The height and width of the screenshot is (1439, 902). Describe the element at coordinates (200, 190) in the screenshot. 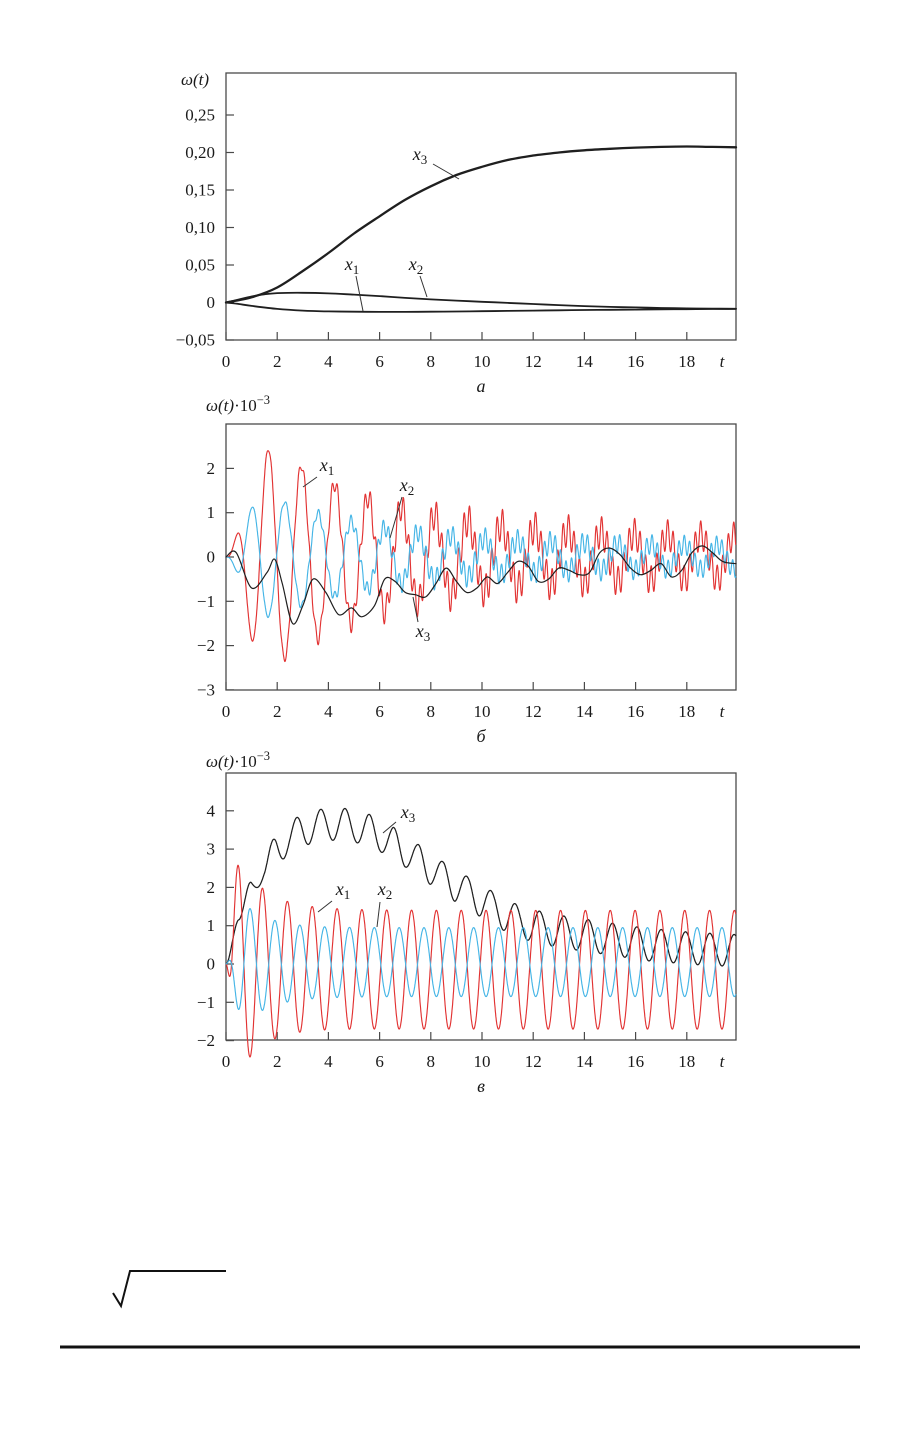

I see `y-tick-label: 0,15` at that location.